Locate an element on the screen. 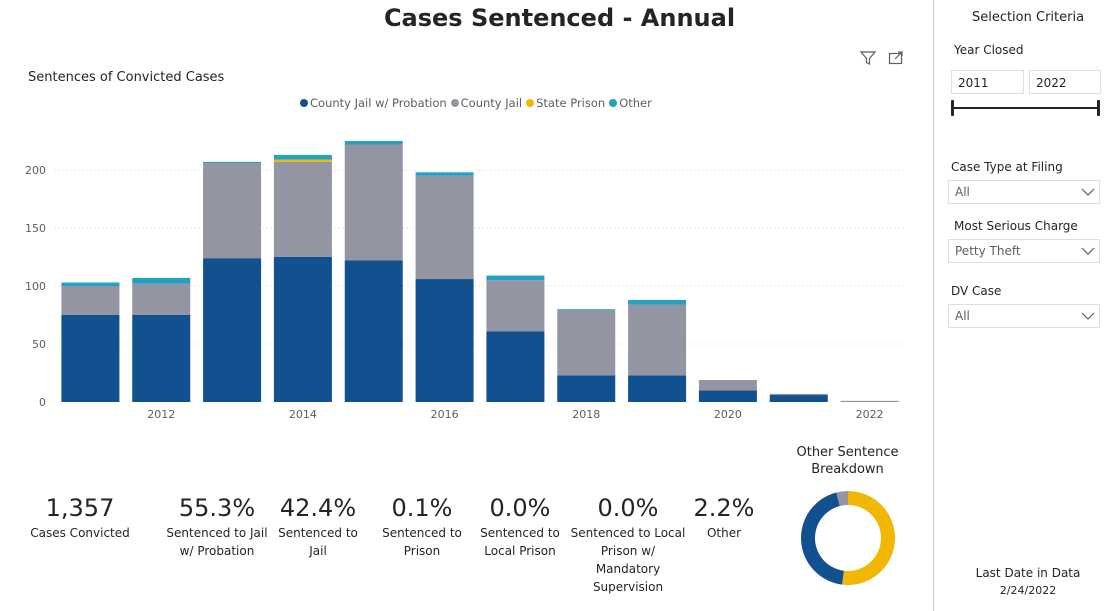 This screenshot has width=1119, height=611. legend-item: Other is located at coordinates (630, 103).